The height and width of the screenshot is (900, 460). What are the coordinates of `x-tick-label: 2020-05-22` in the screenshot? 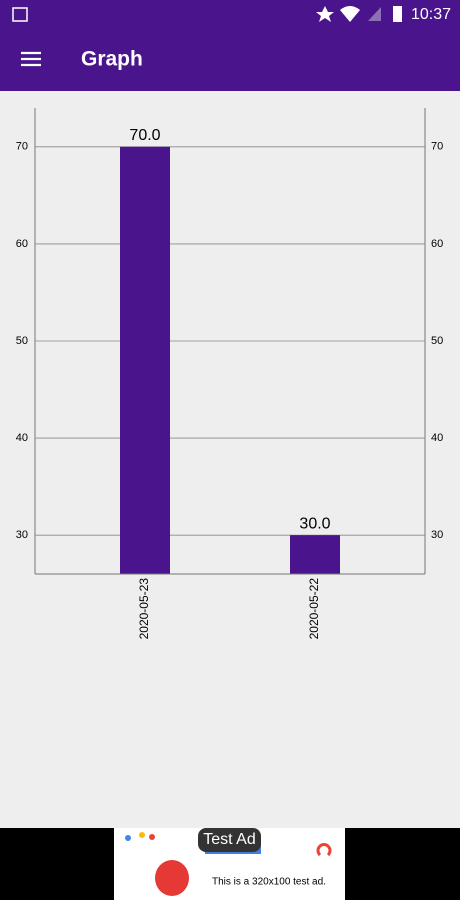 It's located at (314, 609).